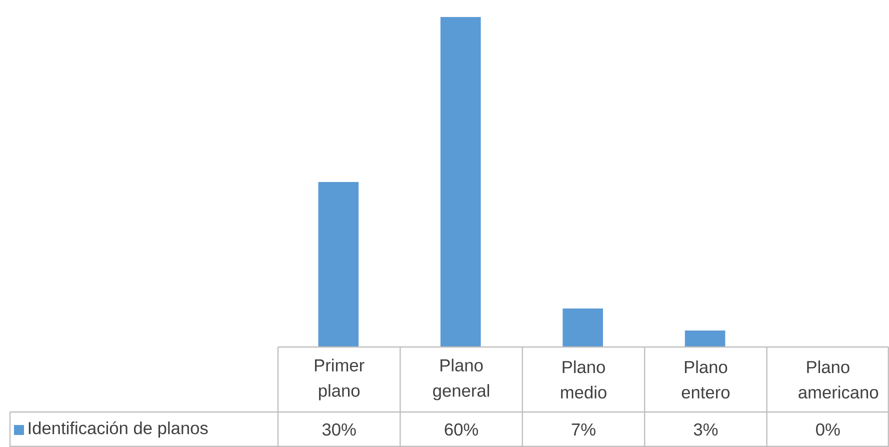 The width and height of the screenshot is (889, 447). I want to click on data-label: 30%, so click(339, 429).